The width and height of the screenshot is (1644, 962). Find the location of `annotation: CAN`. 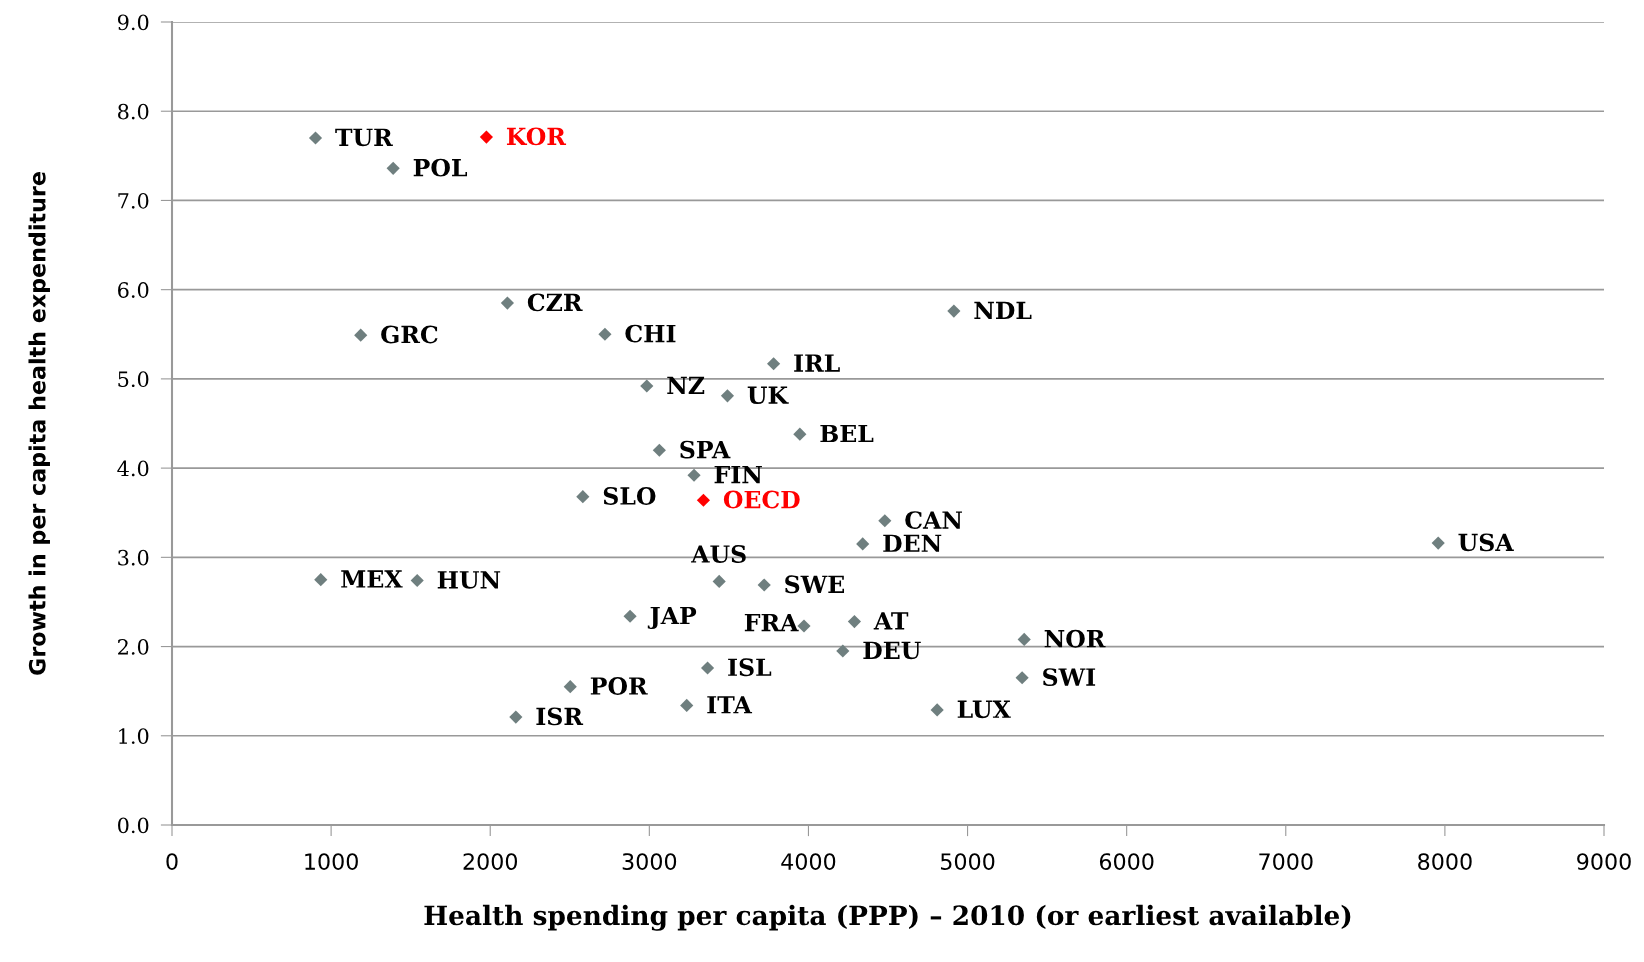

annotation: CAN is located at coordinates (934, 520).